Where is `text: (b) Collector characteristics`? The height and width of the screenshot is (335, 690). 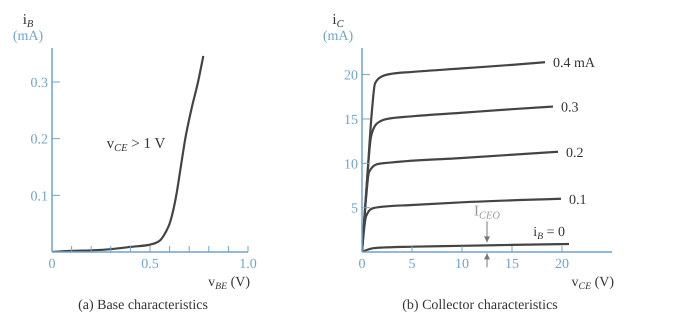 text: (b) Collector characteristics is located at coordinates (480, 306).